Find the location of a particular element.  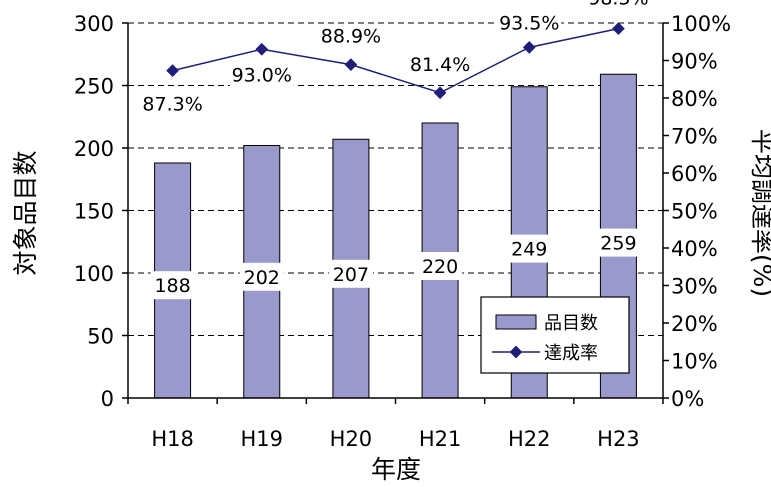

bar-value-label: 207 is located at coordinates (351, 275).